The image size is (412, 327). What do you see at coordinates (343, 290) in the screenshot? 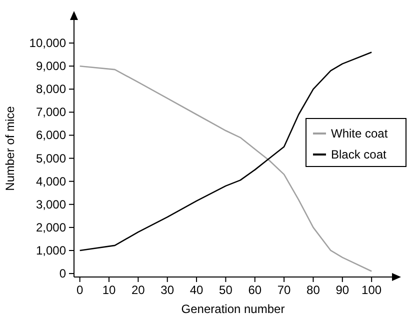
I see `x-tick-label: 90` at bounding box center [343, 290].